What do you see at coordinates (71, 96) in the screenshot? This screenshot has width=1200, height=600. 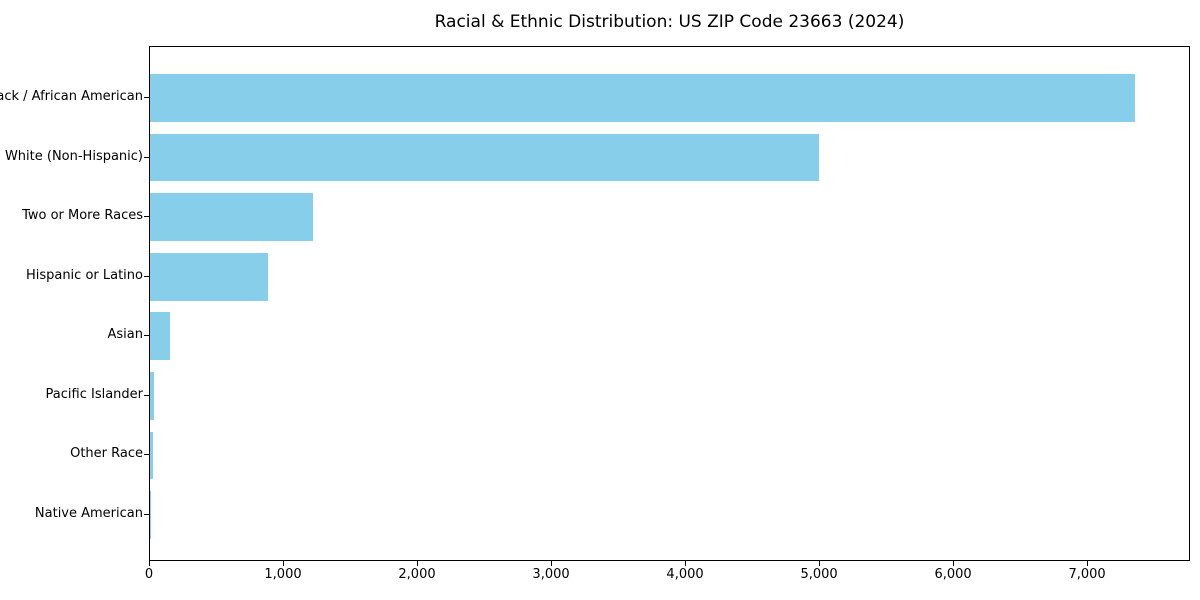 I see `y-tick-label: Black / African American` at bounding box center [71, 96].